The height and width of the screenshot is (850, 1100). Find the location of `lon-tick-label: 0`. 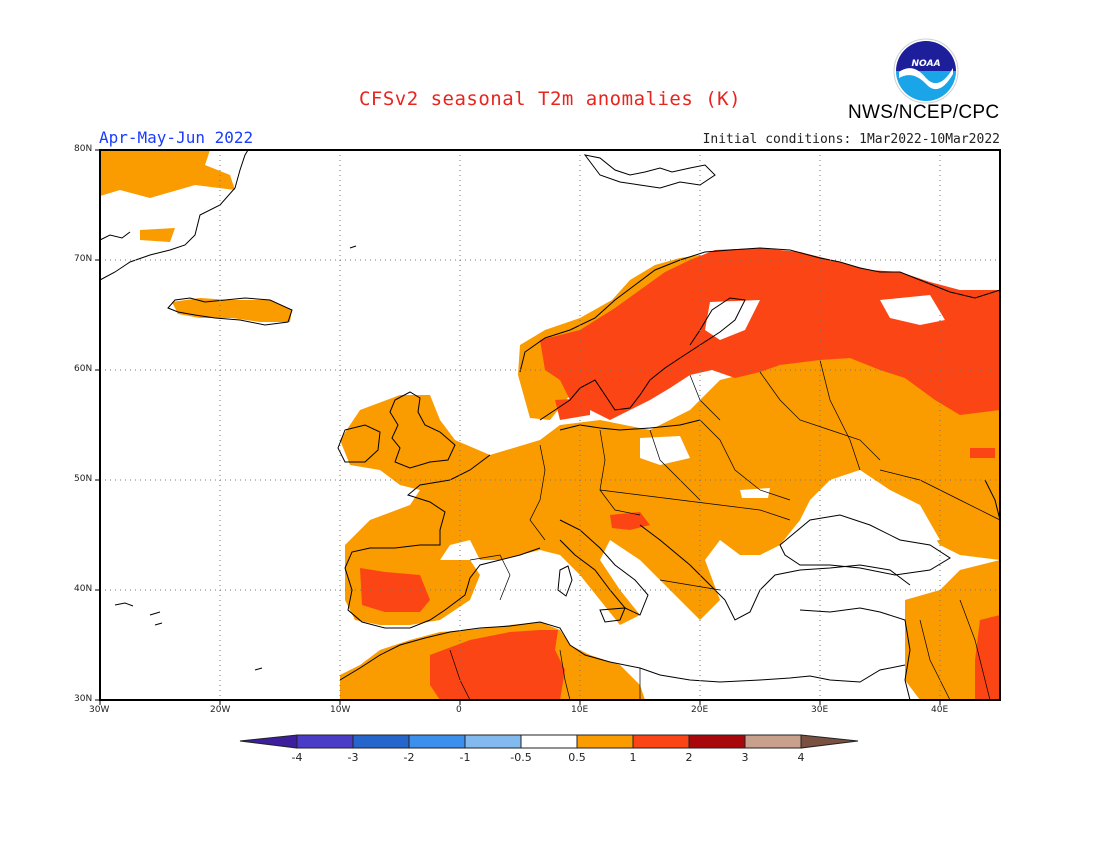

lon-tick-label: 0 is located at coordinates (459, 710).